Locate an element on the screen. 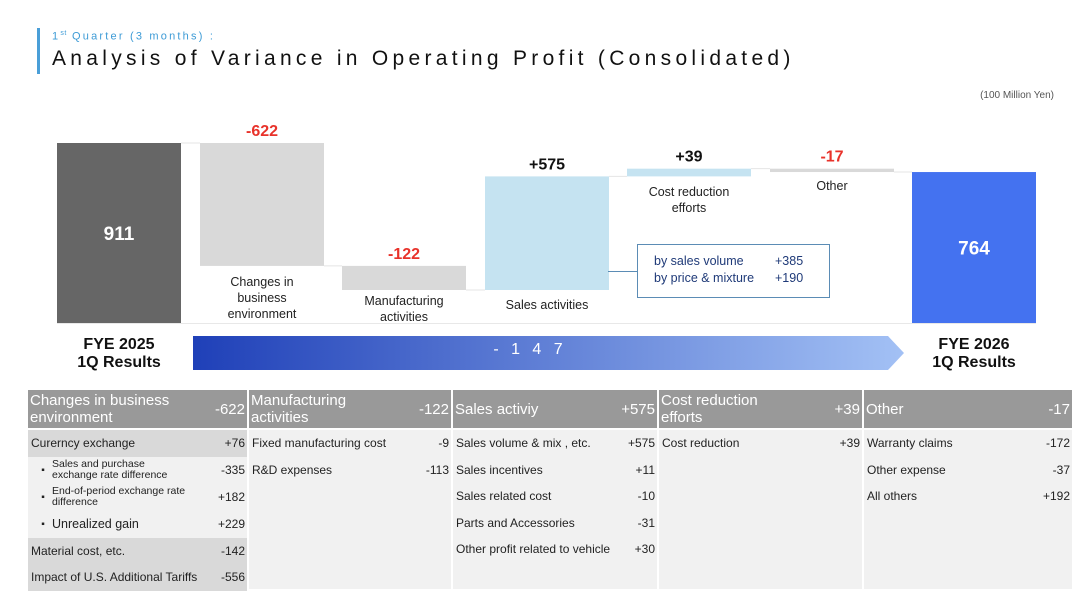 This screenshot has height=596, width=1080. table-row: R&D expenses -113 is located at coordinates (350, 470).